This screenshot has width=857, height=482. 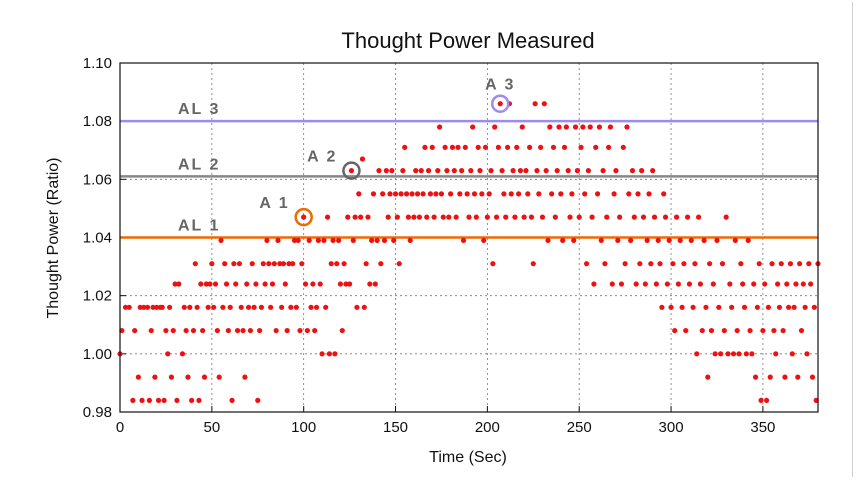 I want to click on x-axis-label: Time (Sec), so click(x=468, y=457).